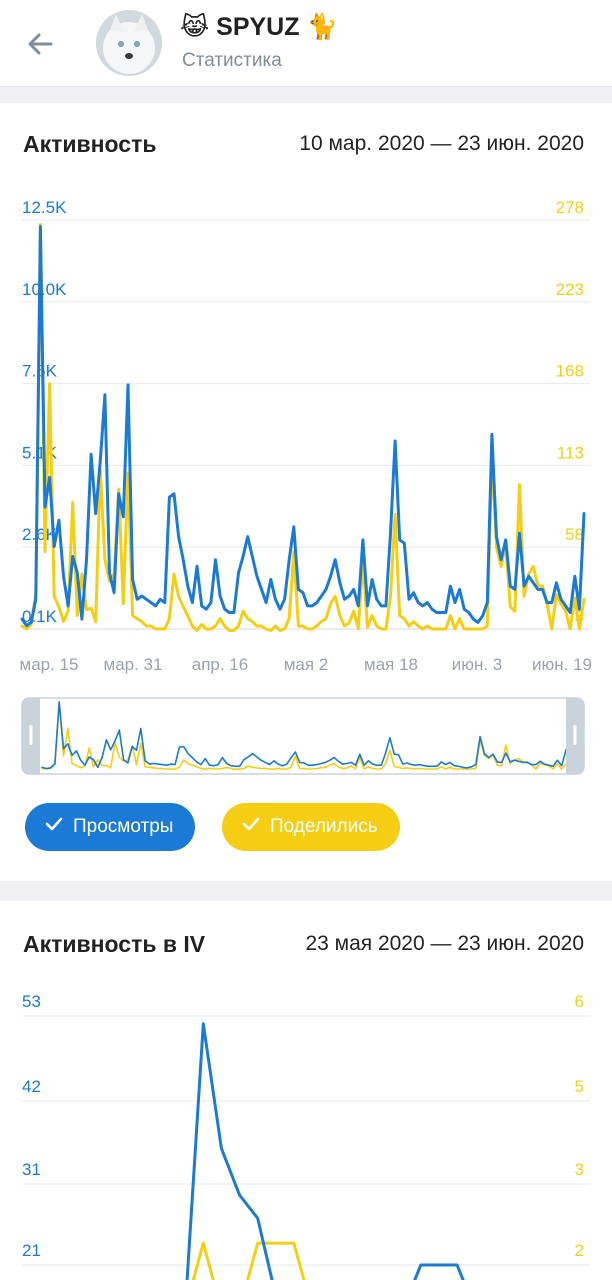 This screenshot has width=612, height=1280. Describe the element at coordinates (44, 289) in the screenshot. I see `left-tick-label: 10.0K` at that location.